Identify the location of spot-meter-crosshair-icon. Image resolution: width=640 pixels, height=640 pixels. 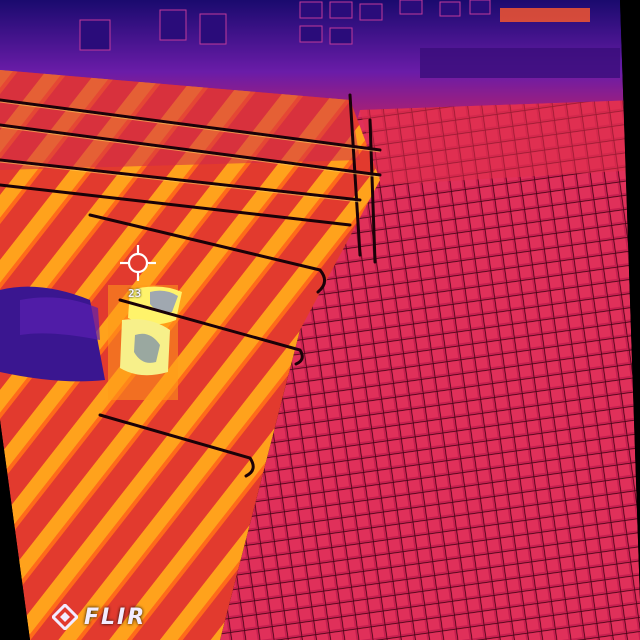
(138, 263).